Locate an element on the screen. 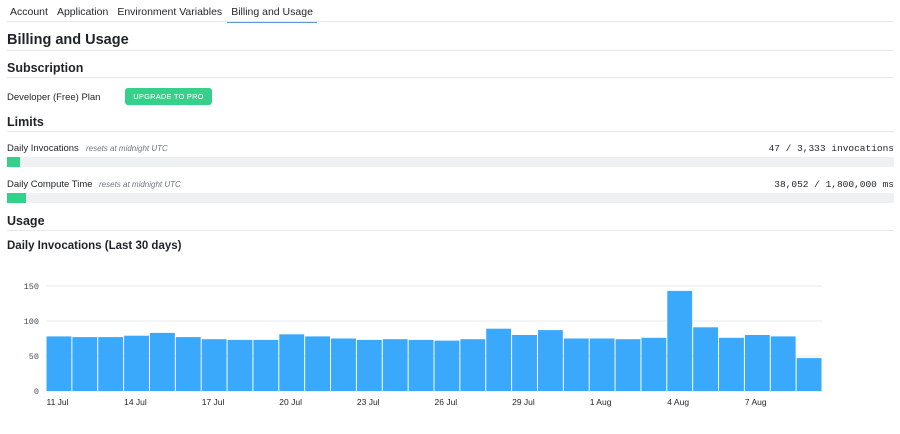 Image resolution: width=900 pixels, height=434 pixels. subscription-divider is located at coordinates (450, 77).